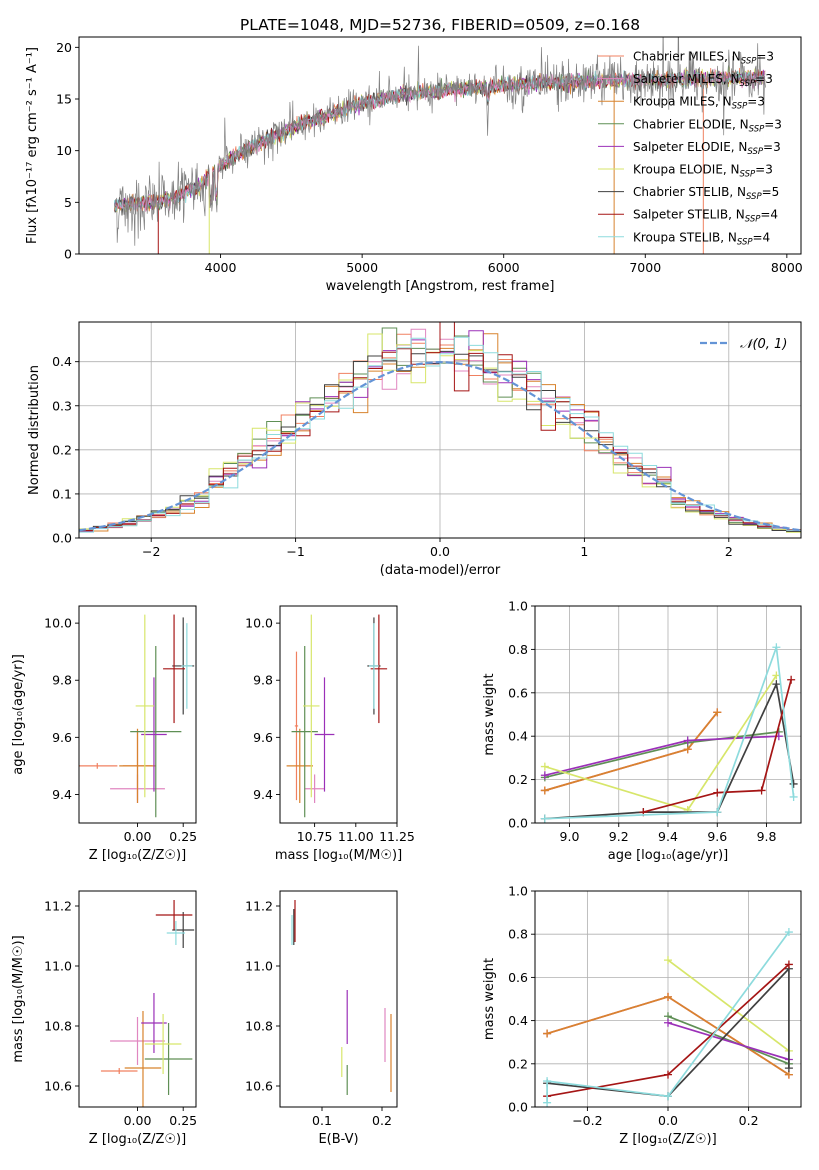  I want to click on y-axis-label: age [log₁₀(age/yr)], so click(18, 714).